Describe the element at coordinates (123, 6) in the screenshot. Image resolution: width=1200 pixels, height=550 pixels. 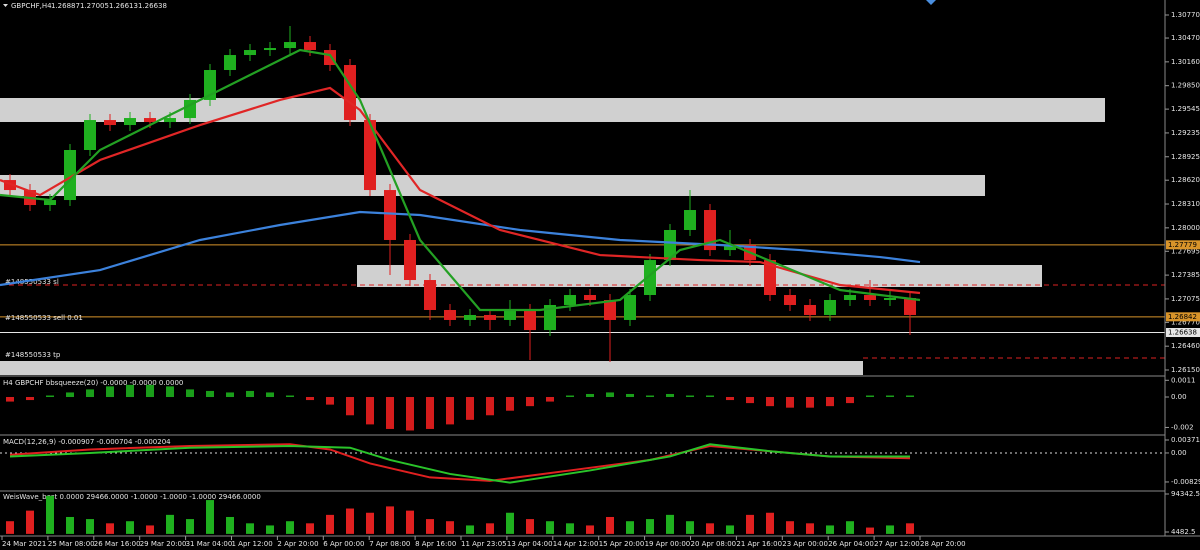
I see `quote-low: 1.26613` at that location.